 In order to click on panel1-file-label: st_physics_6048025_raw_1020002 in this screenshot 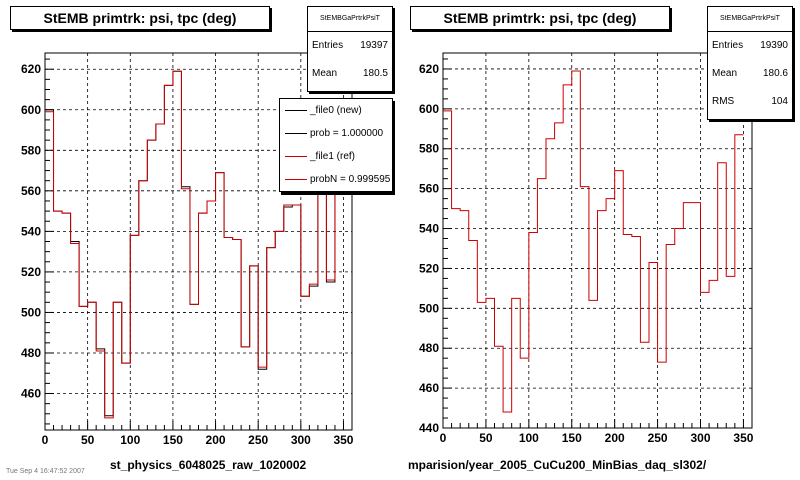, I will do `click(208, 465)`.